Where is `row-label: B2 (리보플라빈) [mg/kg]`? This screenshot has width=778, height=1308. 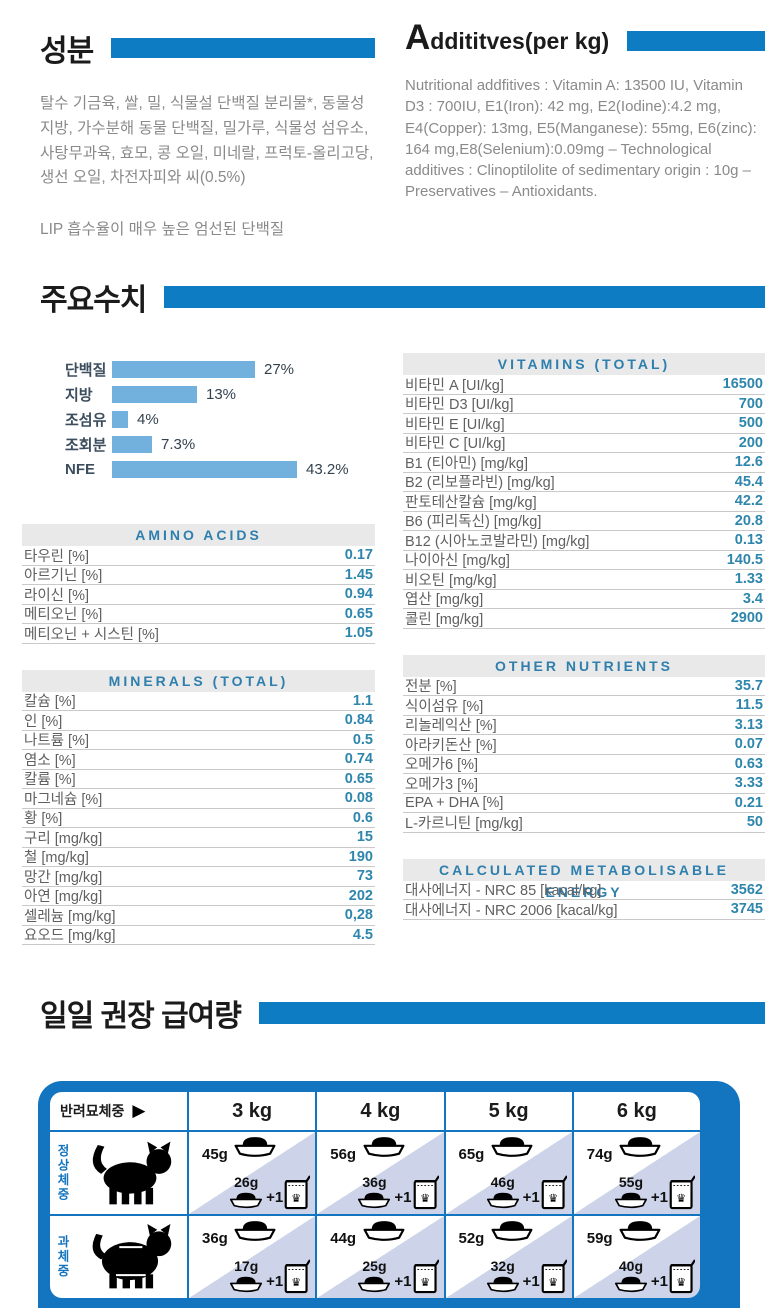 row-label: B2 (리보플라빈) [mg/kg] is located at coordinates (480, 483).